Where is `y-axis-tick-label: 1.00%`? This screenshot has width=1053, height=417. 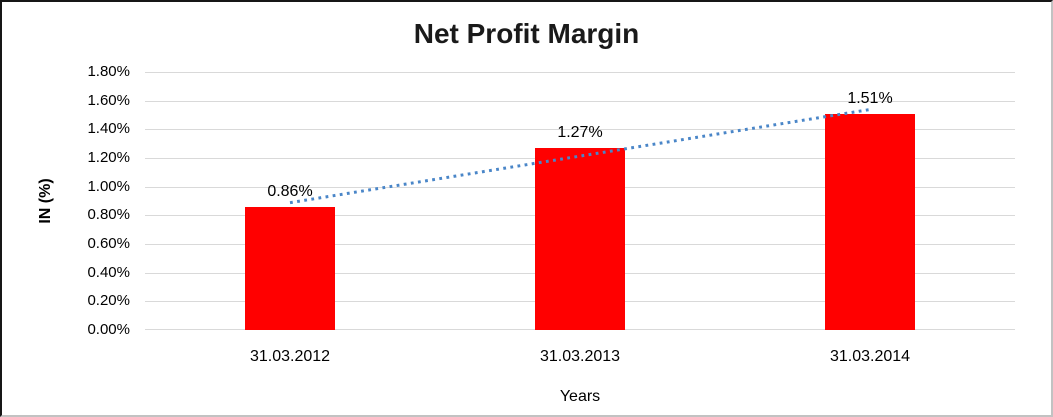 y-axis-tick-label: 1.00% is located at coordinates (108, 186).